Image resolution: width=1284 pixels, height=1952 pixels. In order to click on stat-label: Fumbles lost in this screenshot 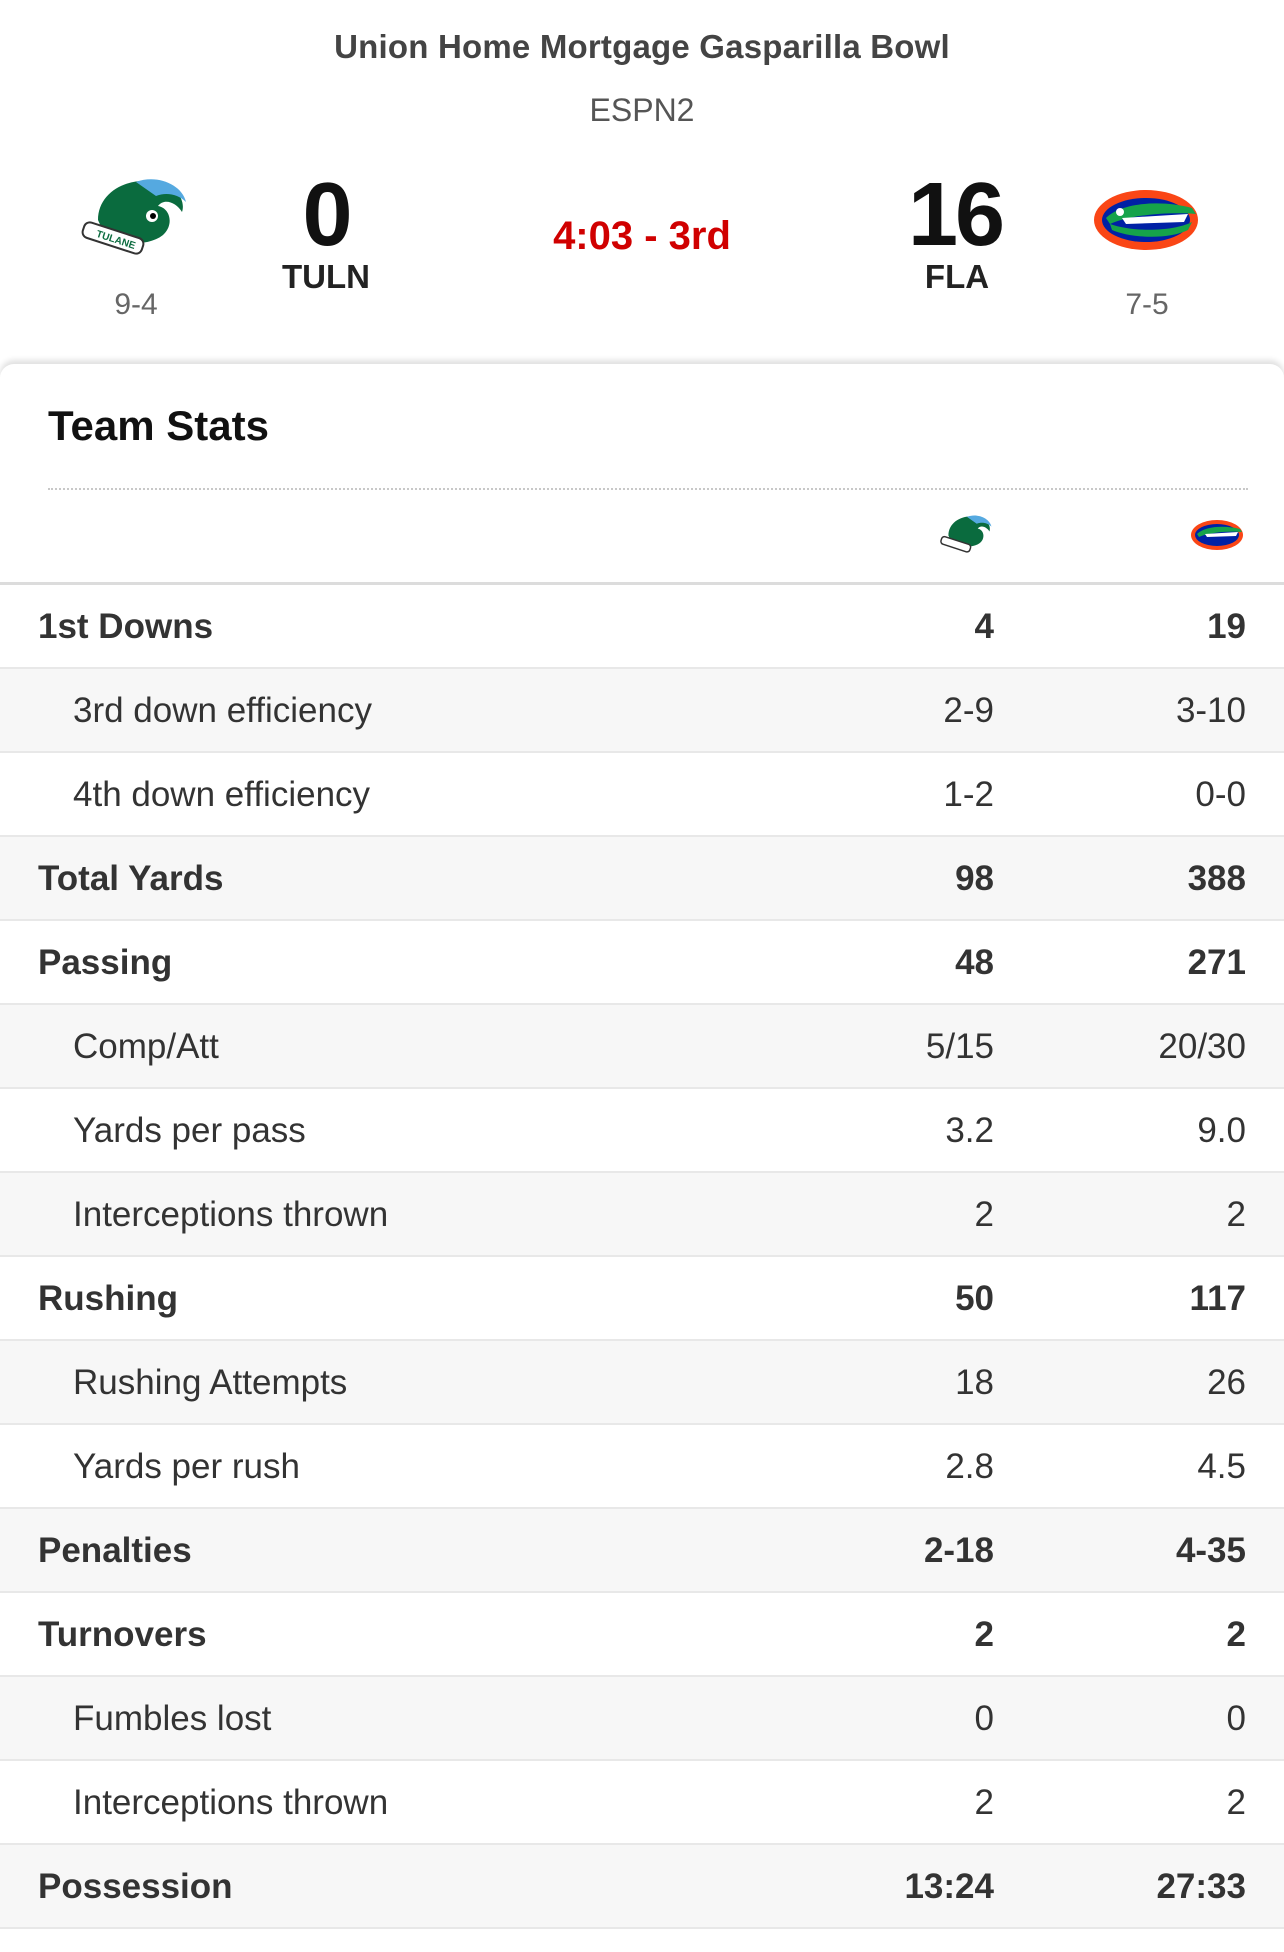, I will do `click(172, 1718)`.